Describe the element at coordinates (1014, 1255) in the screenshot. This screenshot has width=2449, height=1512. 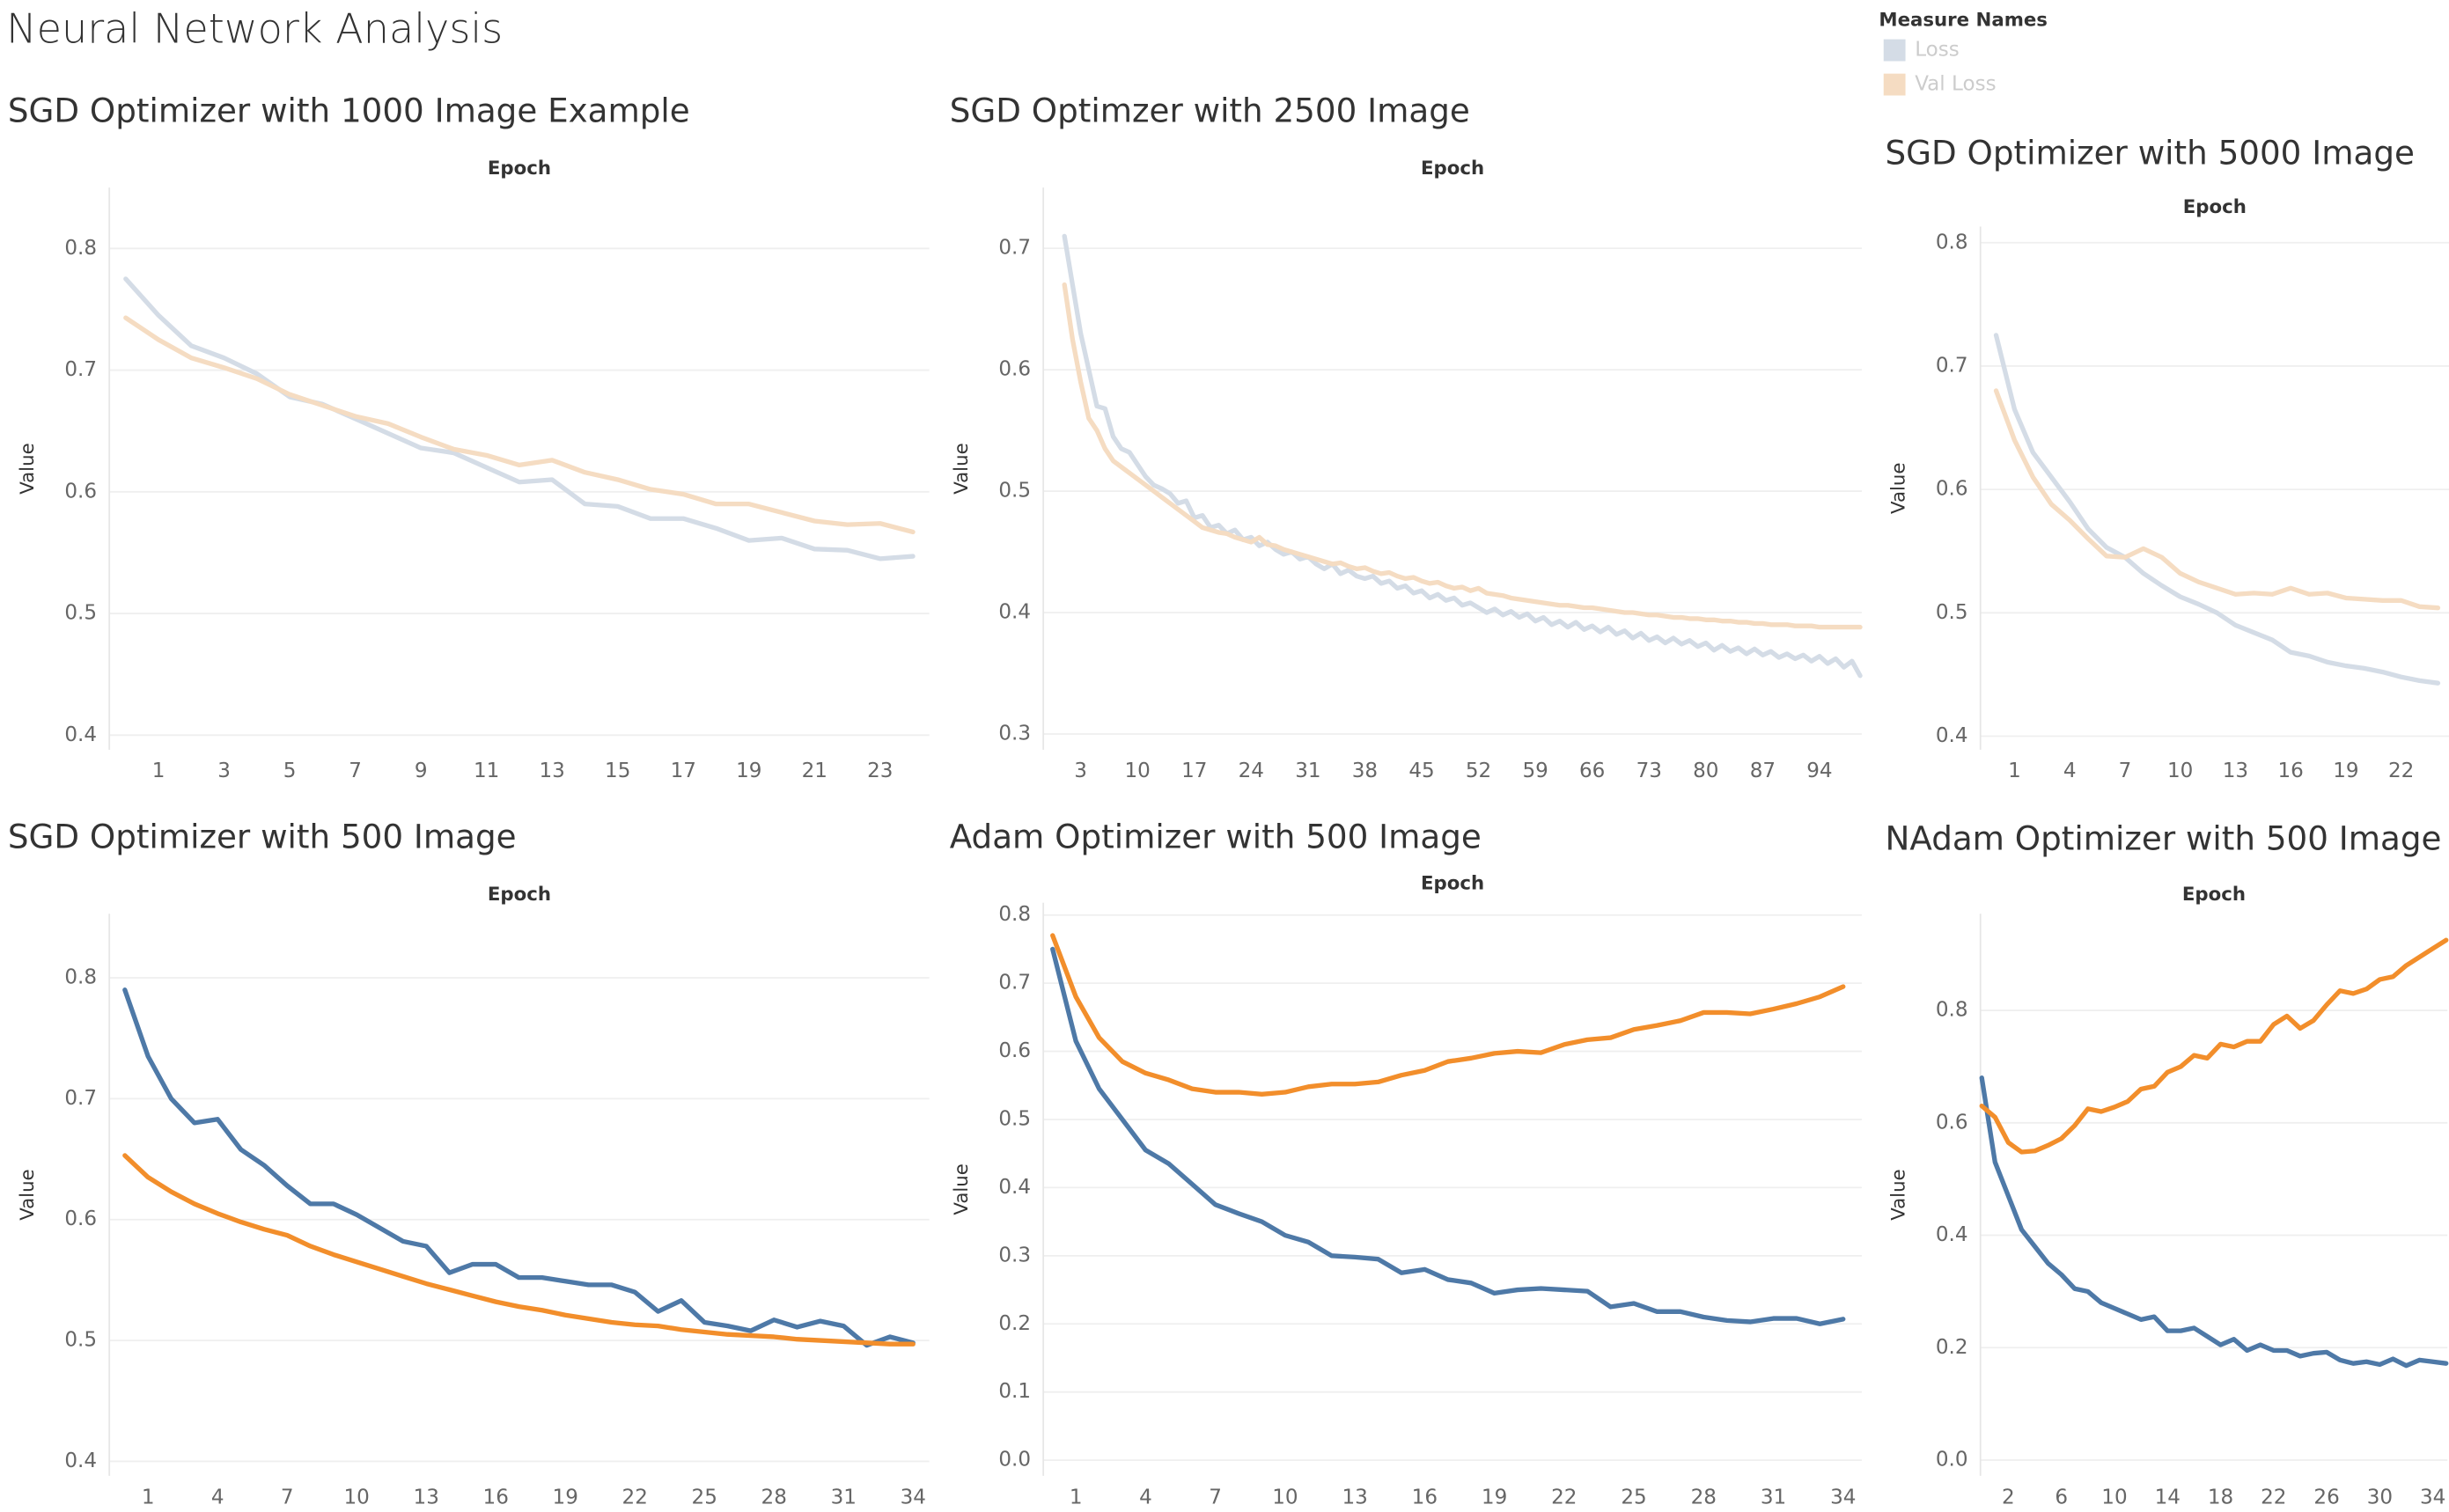
I see `y-tick-label: 0.3` at that location.